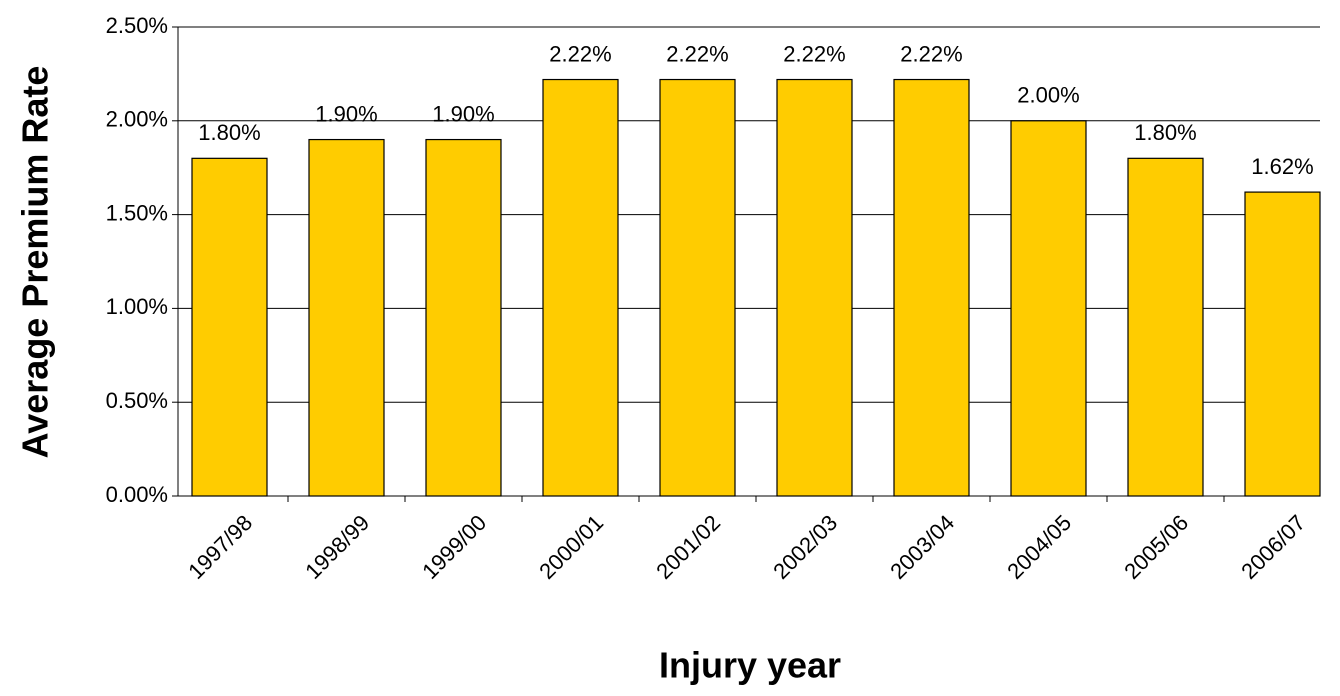 This screenshot has height=696, width=1340. I want to click on x-tick-label: 1997/98, so click(220, 547).